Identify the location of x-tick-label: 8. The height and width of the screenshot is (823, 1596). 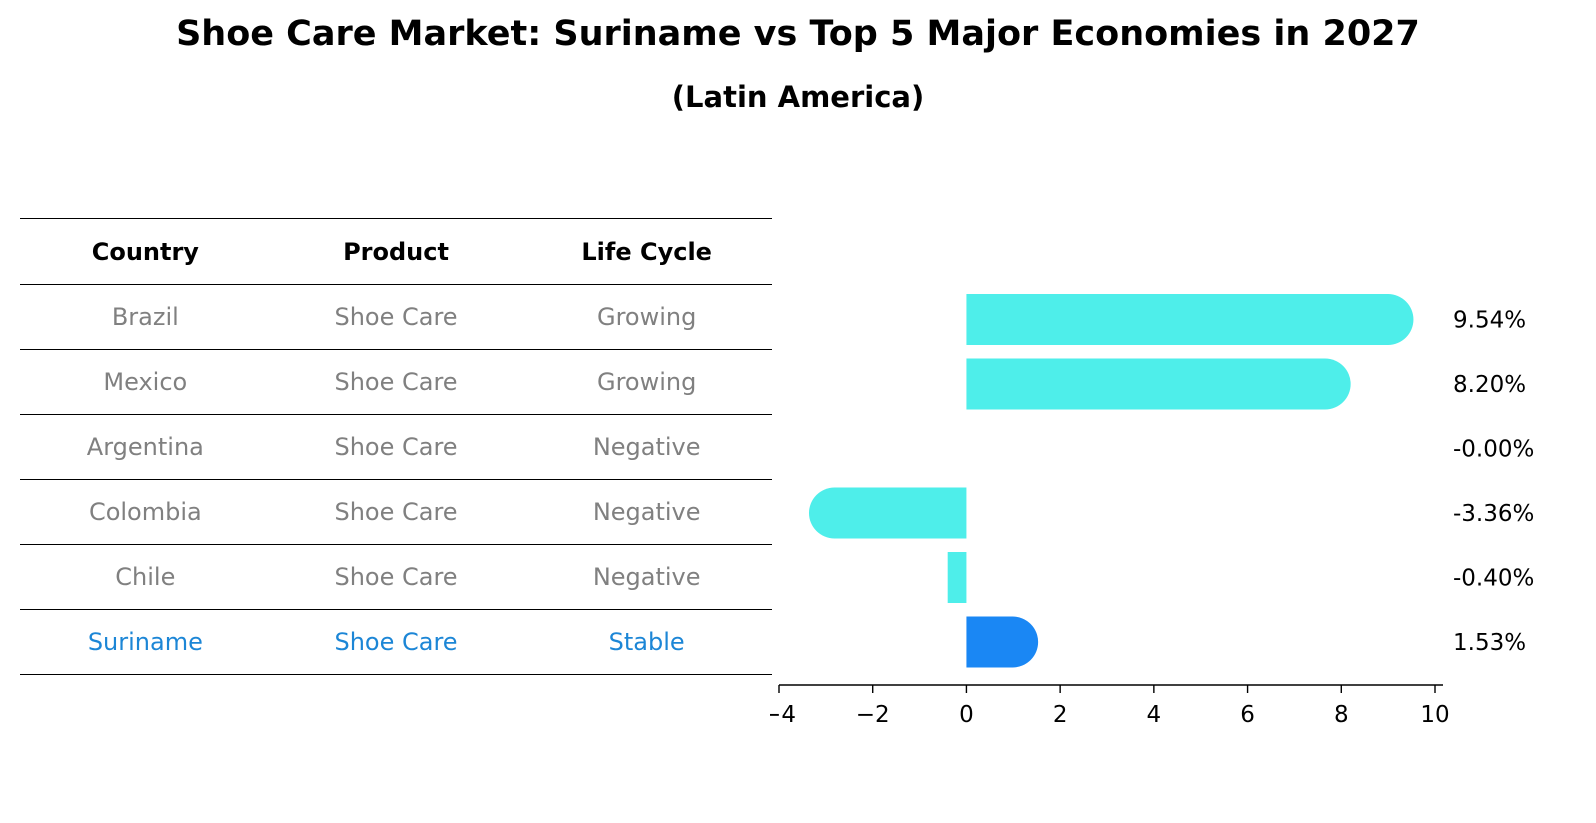
(1341, 715).